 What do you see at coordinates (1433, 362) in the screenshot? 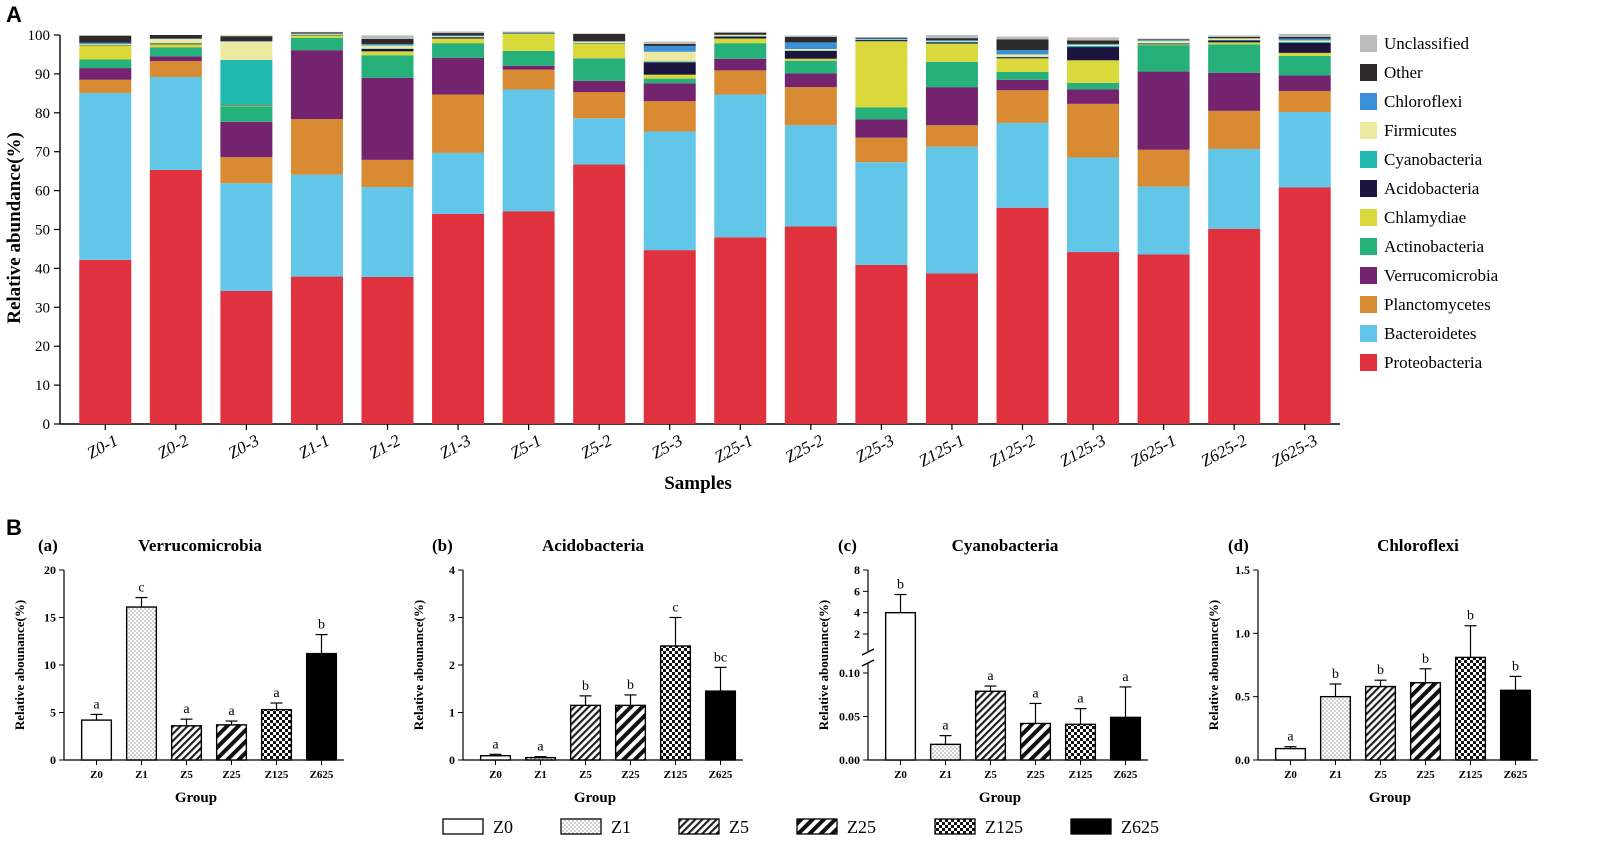
I see `legend-label-proteobacteria: Proteobacteria` at bounding box center [1433, 362].